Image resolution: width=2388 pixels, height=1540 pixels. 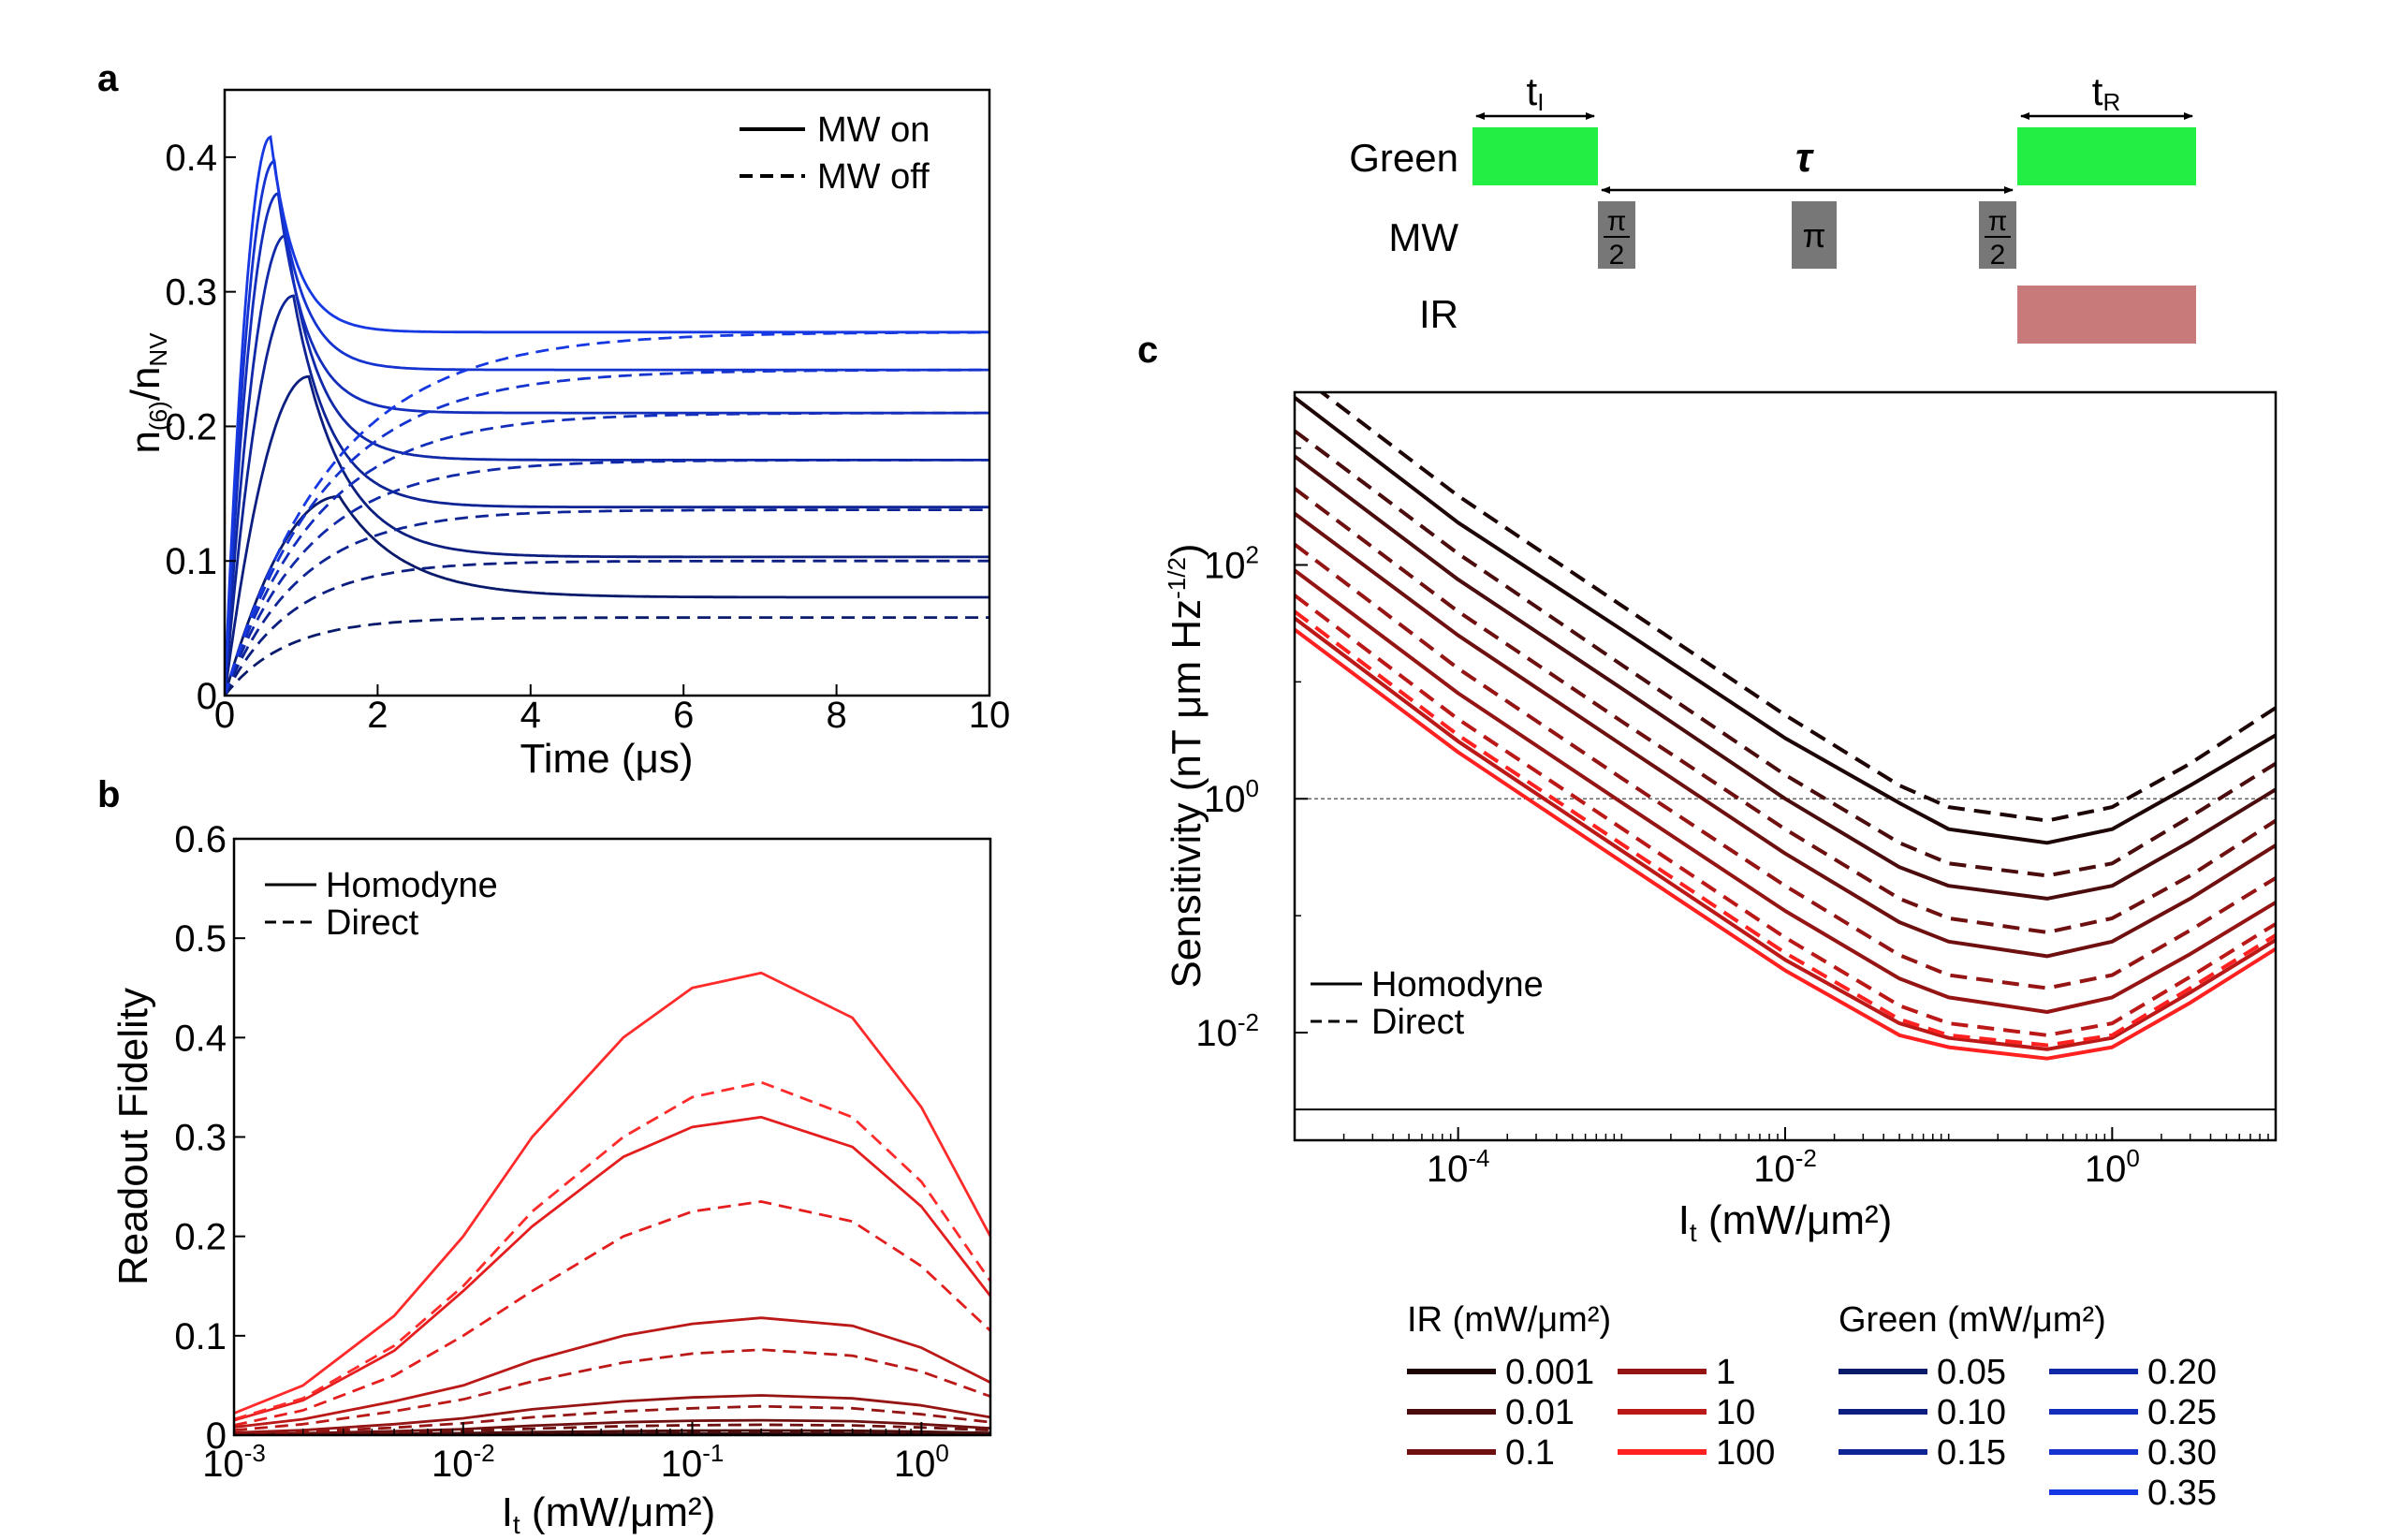 I want to click on panel-b-ticks: 10⁻³ 10⁻² 10⁻¹ 100 0 0.1 0.2 0.3 0.4 0.5 0.6, so click(x=582, y=1152).